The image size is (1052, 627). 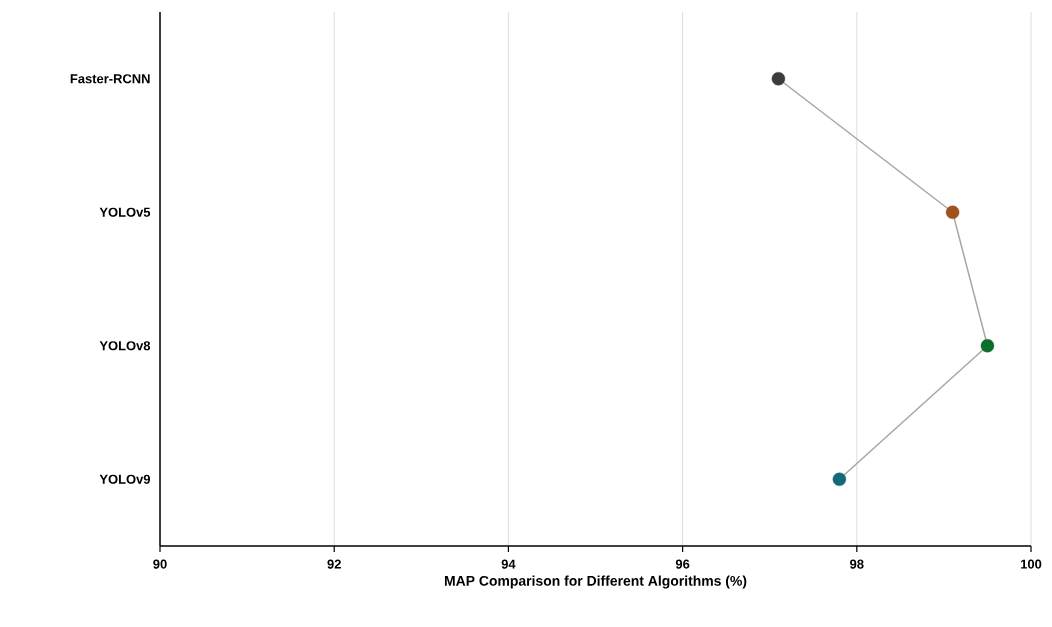 What do you see at coordinates (125, 346) in the screenshot?
I see `y-tick-label: YOLOv8` at bounding box center [125, 346].